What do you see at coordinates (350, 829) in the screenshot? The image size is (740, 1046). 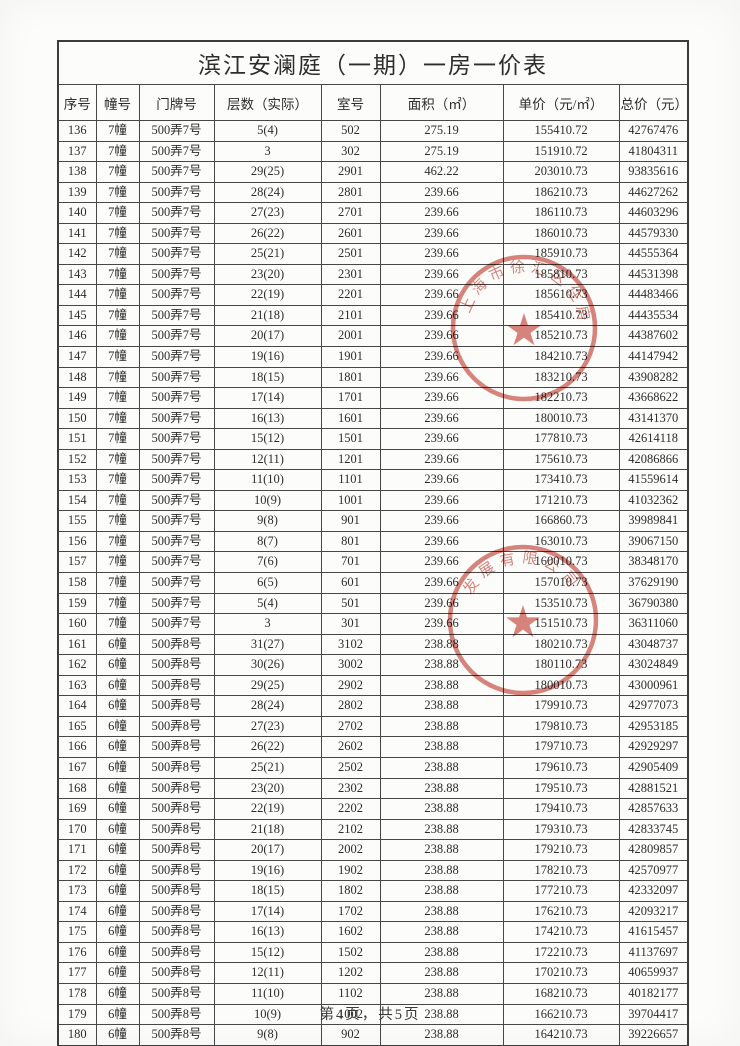 I see `cell-room: 2102` at bounding box center [350, 829].